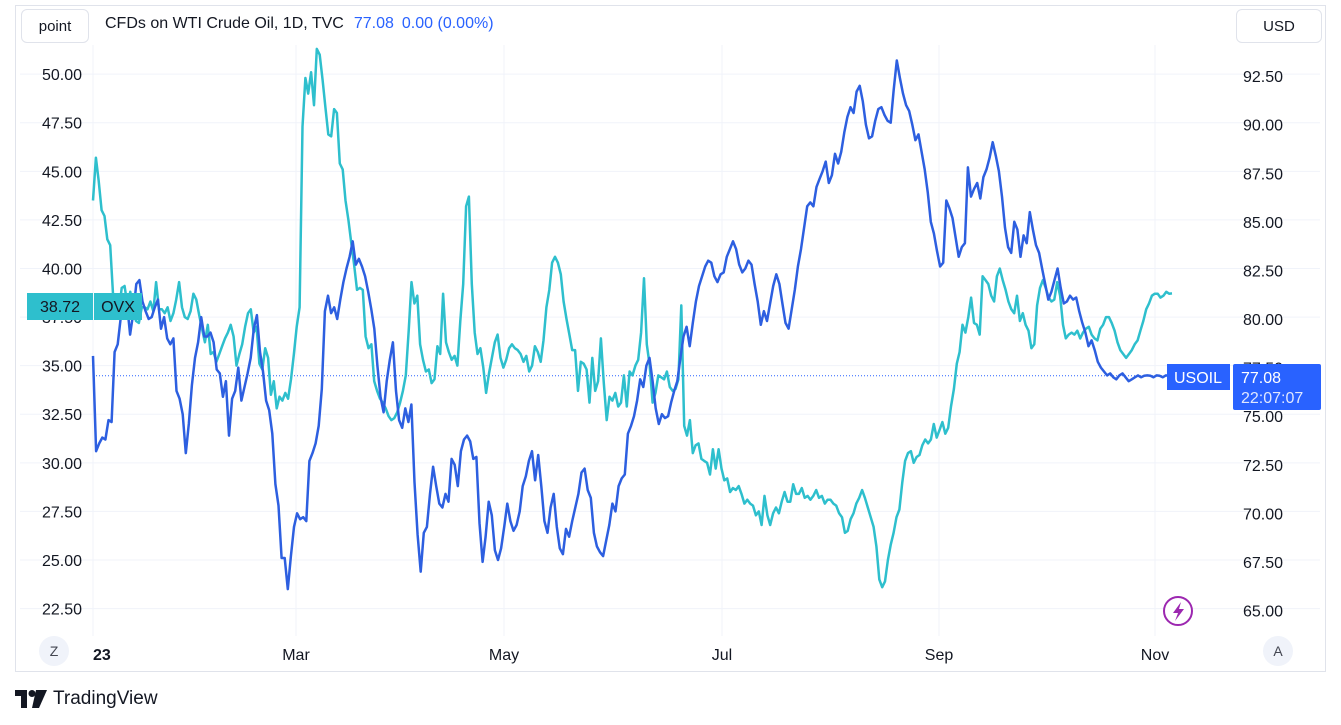  I want to click on right-tick-label: 67.50, so click(1263, 563).